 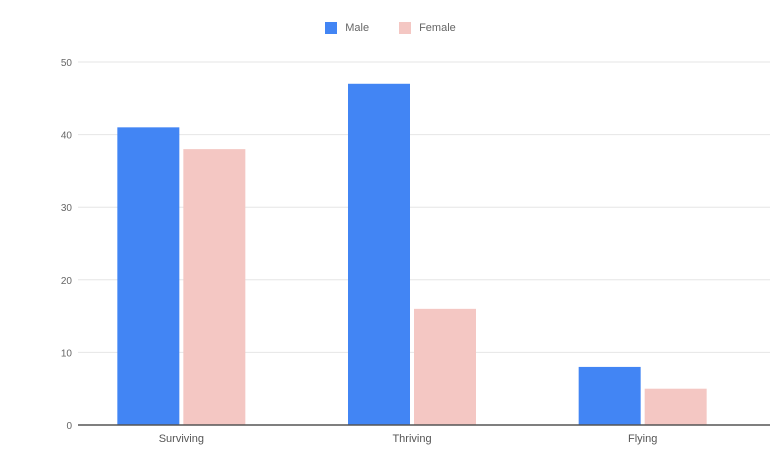 I want to click on bar-male-thriving, so click(x=379, y=254).